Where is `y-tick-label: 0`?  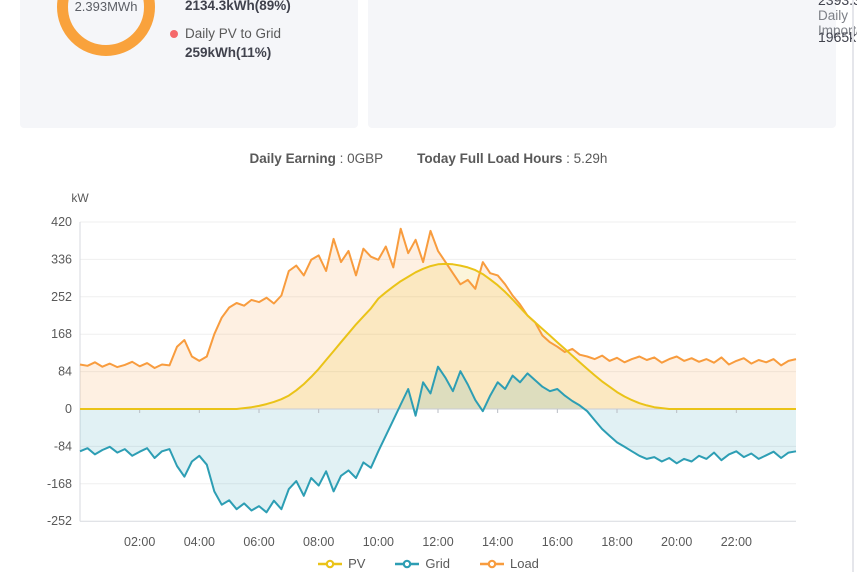 y-tick-label: 0 is located at coordinates (68, 409).